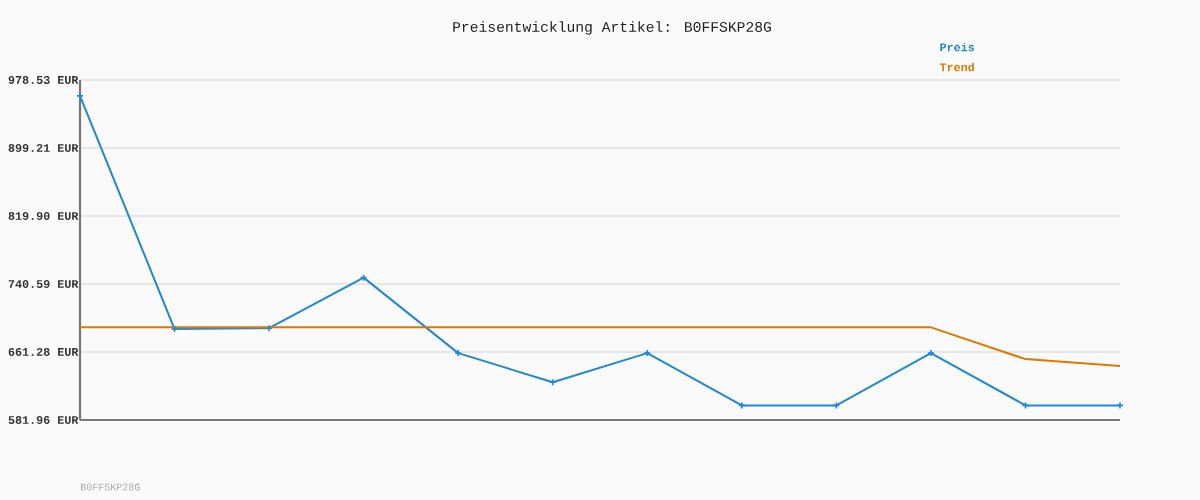 The width and height of the screenshot is (1200, 500). Describe the element at coordinates (43, 284) in the screenshot. I see `y-tick-label: 740.59 EUR` at that location.